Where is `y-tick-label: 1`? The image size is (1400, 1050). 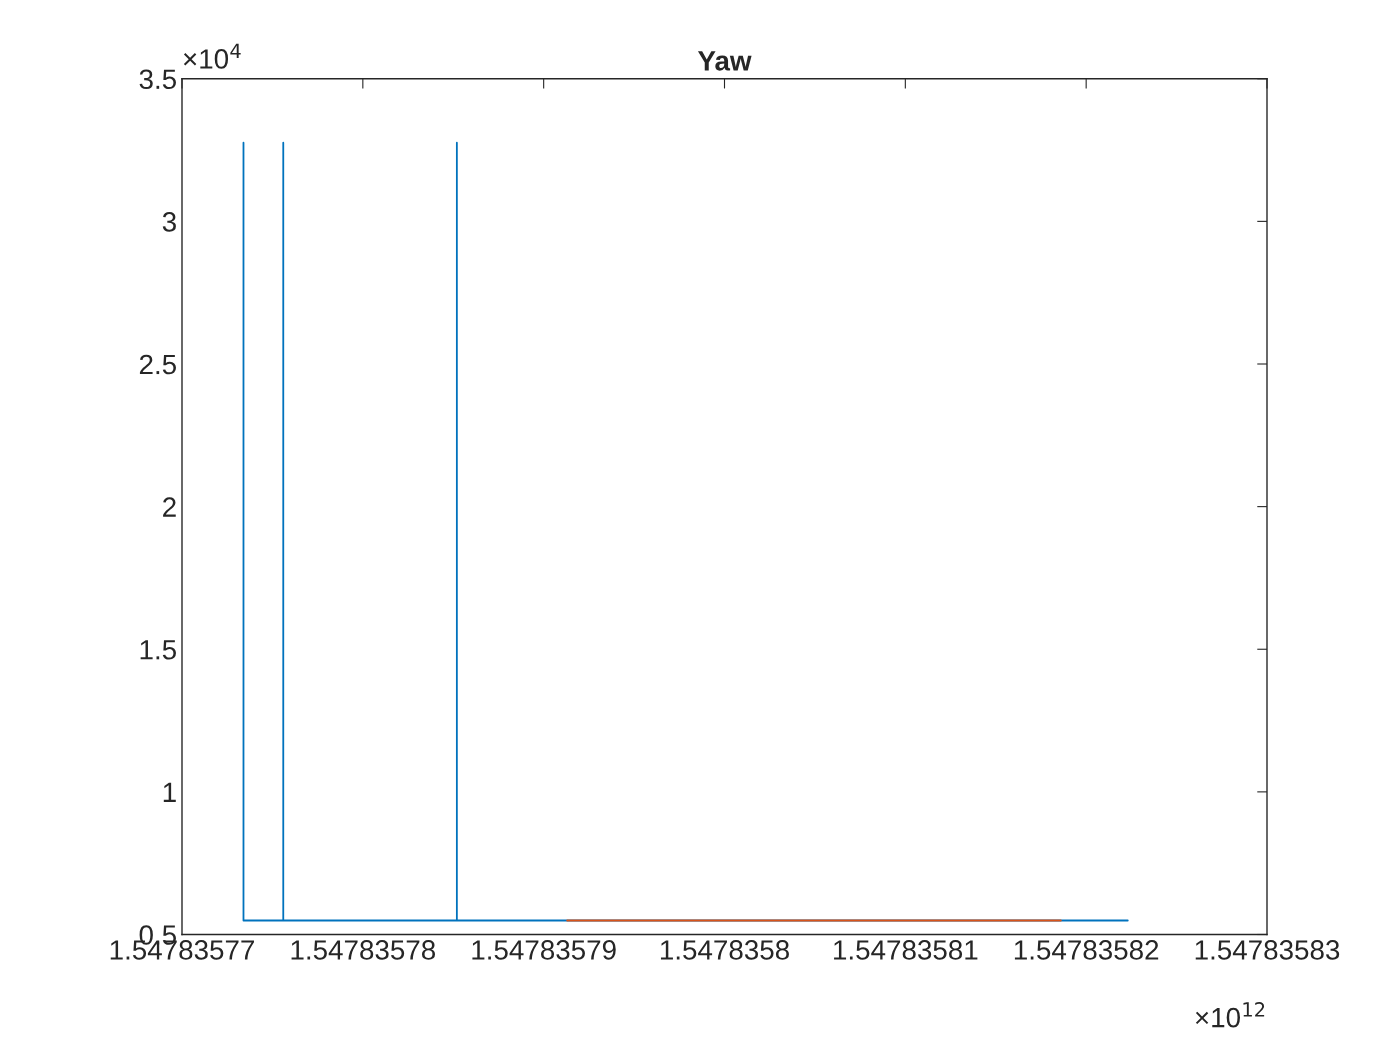
y-tick-label: 1 is located at coordinates (169, 792).